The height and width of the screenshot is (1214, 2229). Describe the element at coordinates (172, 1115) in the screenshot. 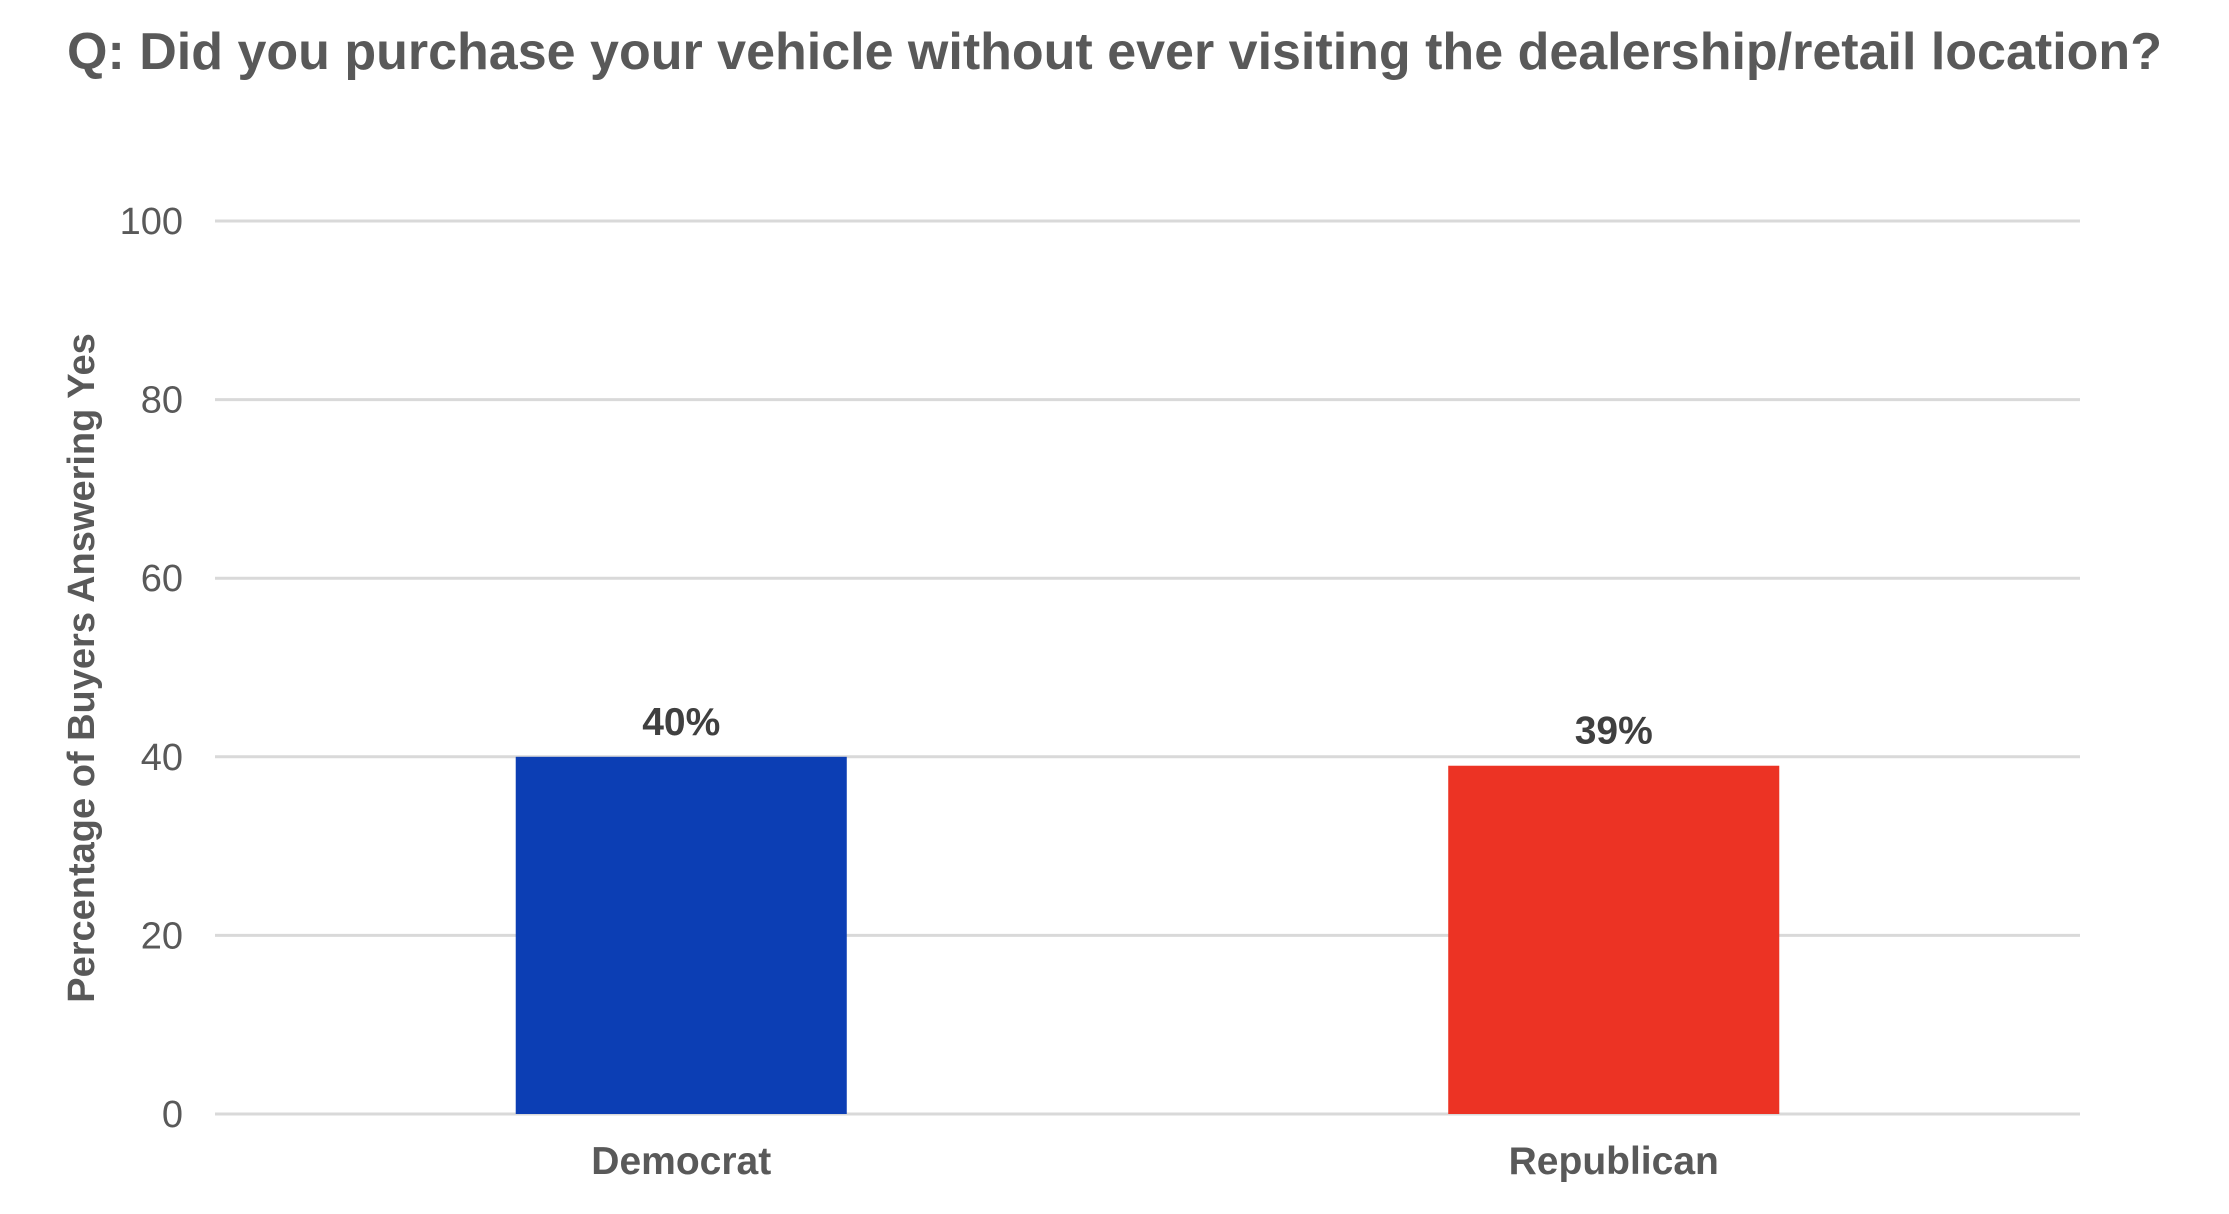

I see `y-tick-label-0: 0` at that location.